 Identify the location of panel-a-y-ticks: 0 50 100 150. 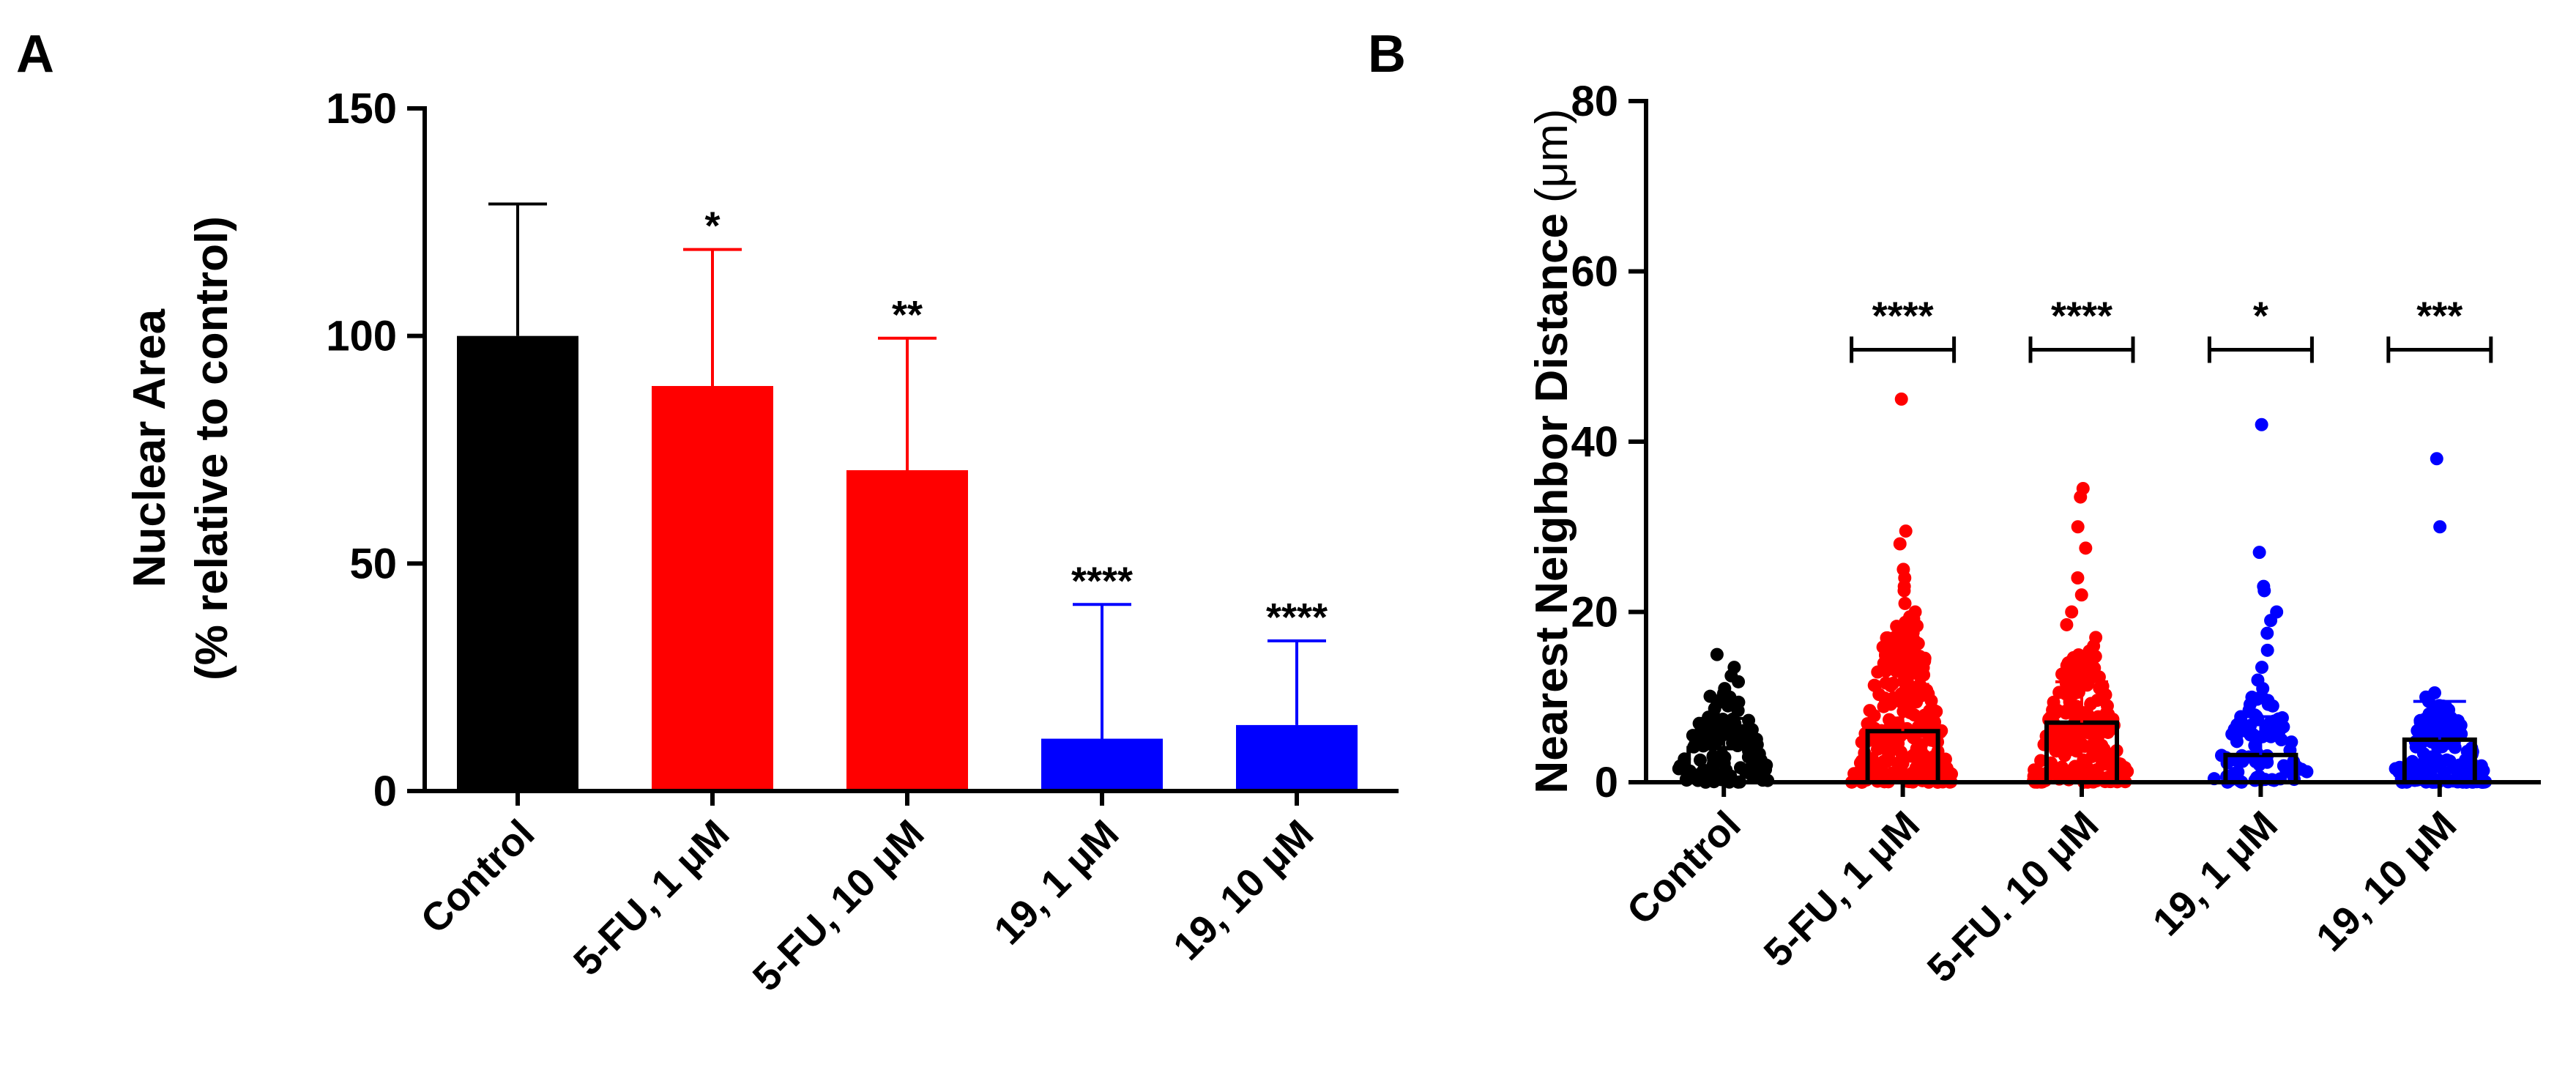
(361, 450).